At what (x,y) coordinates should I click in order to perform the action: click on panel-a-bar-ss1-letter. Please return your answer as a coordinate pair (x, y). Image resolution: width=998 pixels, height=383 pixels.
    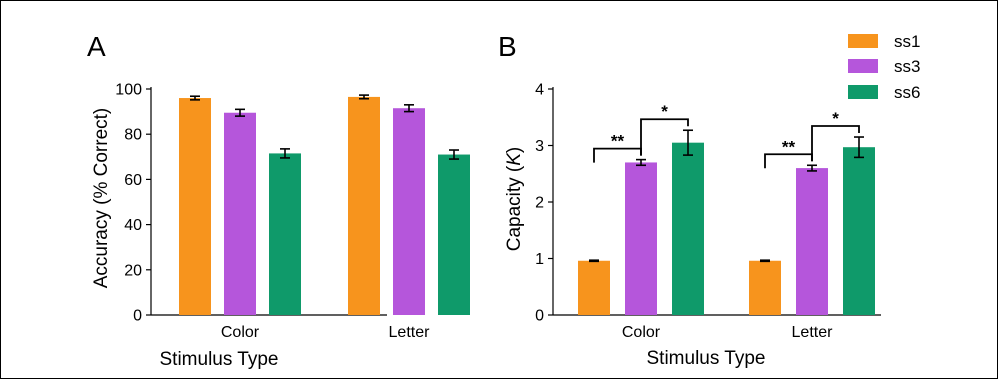
    Looking at the image, I should click on (364, 205).